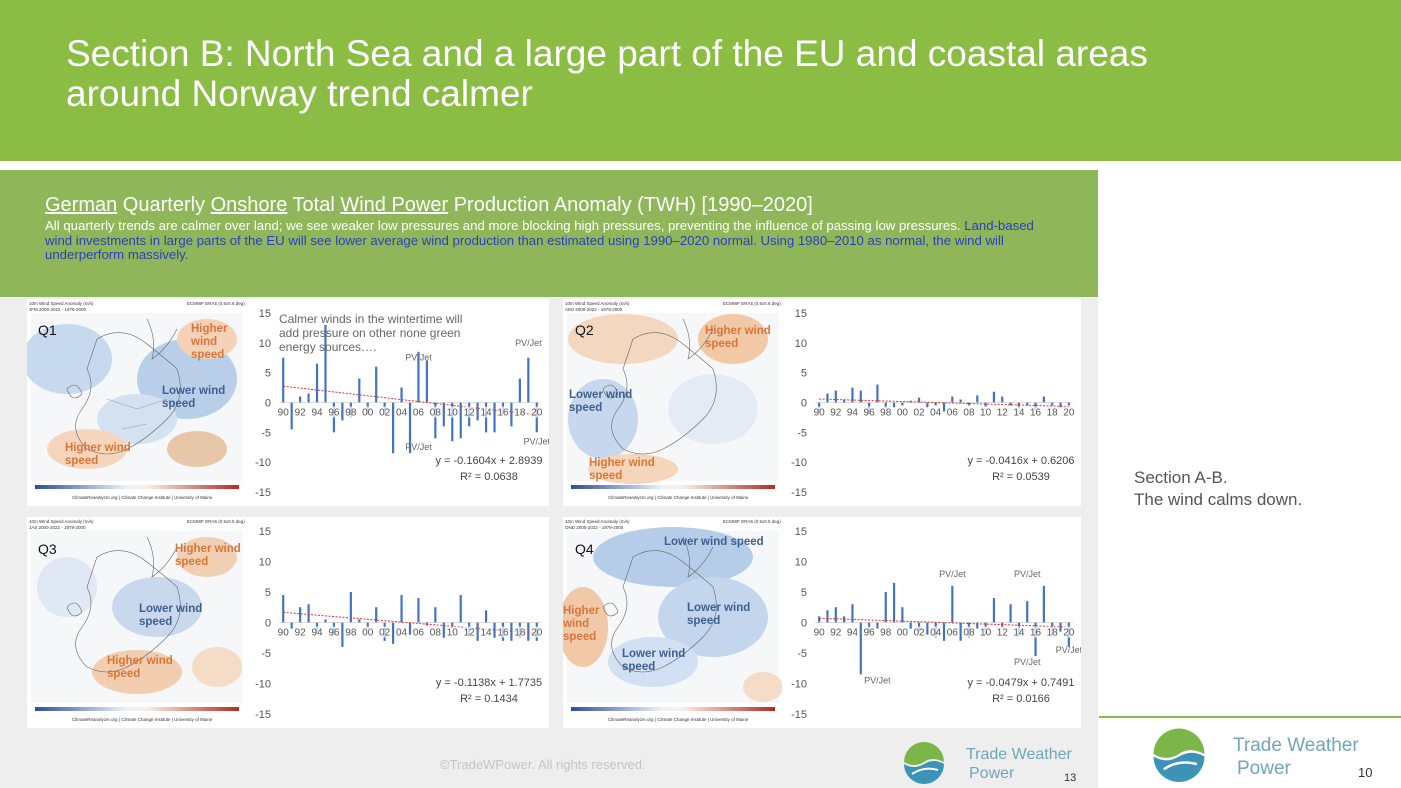  I want to click on side-logo-line2: Power, so click(1264, 768).